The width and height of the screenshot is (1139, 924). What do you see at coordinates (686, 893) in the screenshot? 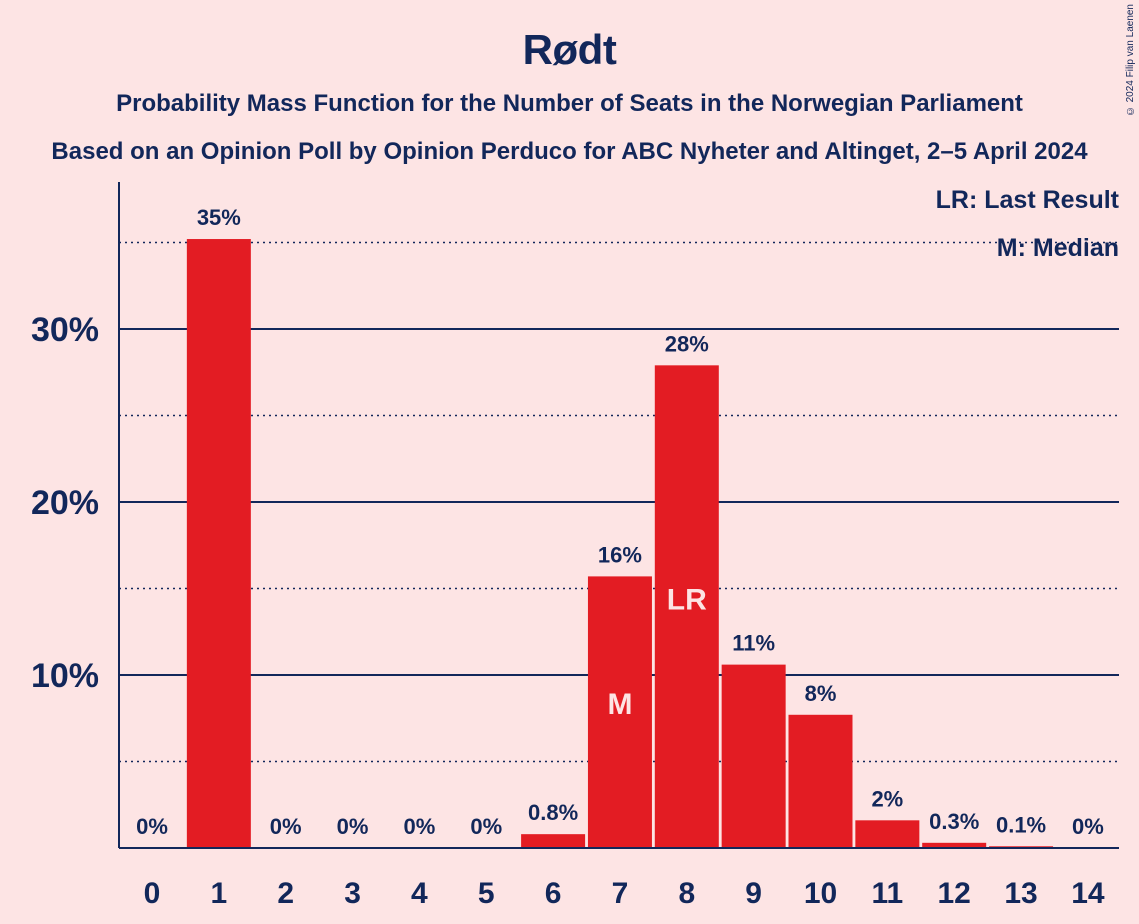
I see `x-tick-label: 8` at bounding box center [686, 893].